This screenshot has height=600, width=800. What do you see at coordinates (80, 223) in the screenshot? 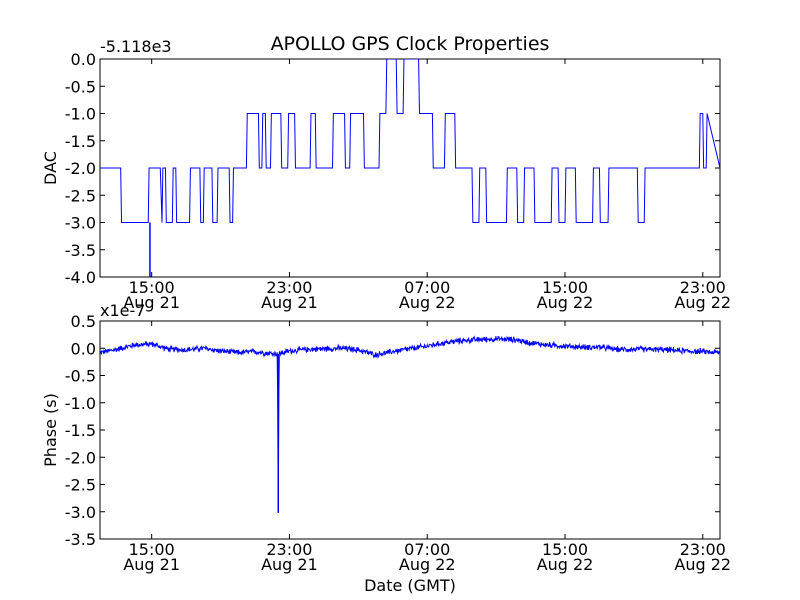
I see `dac-ytick-label: -3.0` at bounding box center [80, 223].